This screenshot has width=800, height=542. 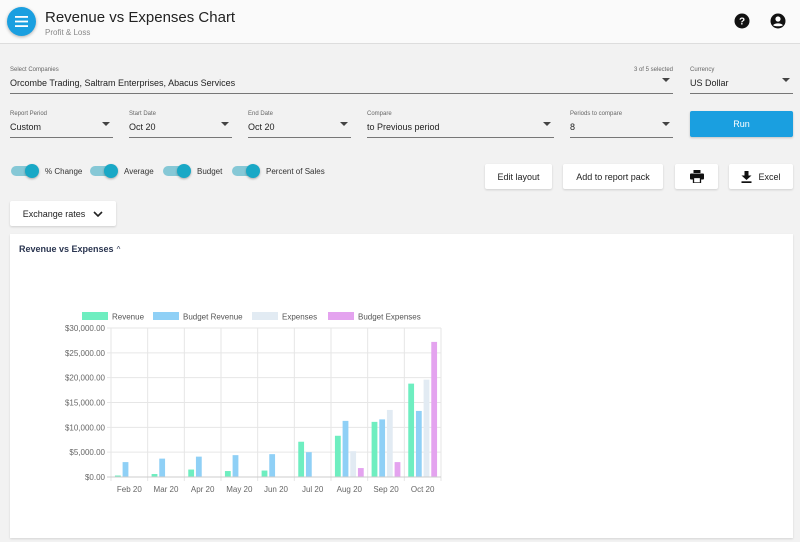 What do you see at coordinates (702, 70) in the screenshot?
I see `currency-label: Currency` at bounding box center [702, 70].